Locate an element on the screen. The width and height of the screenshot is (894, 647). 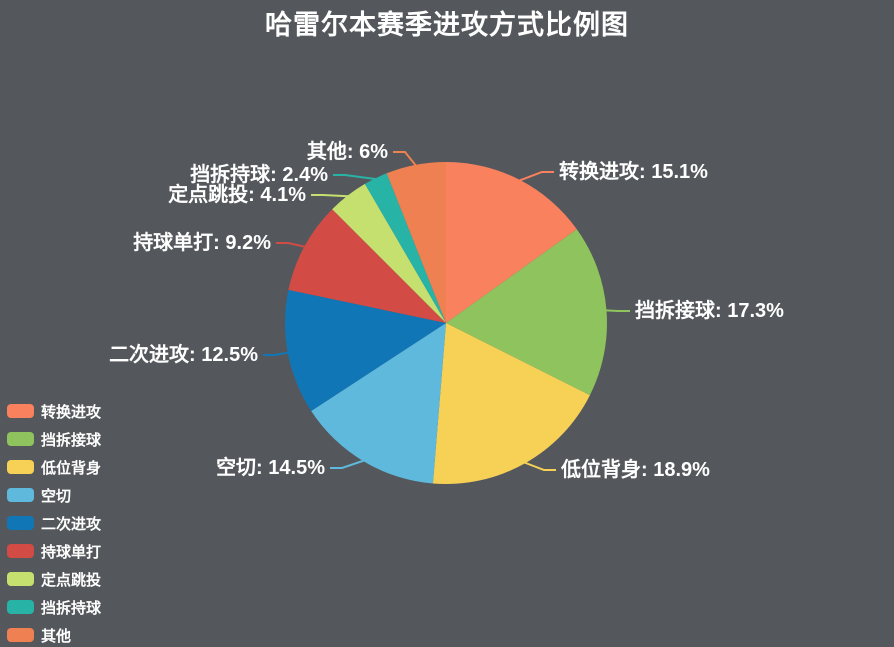
chart-title: 哈雷尔本赛季进攻方式比例图 is located at coordinates (447, 25).